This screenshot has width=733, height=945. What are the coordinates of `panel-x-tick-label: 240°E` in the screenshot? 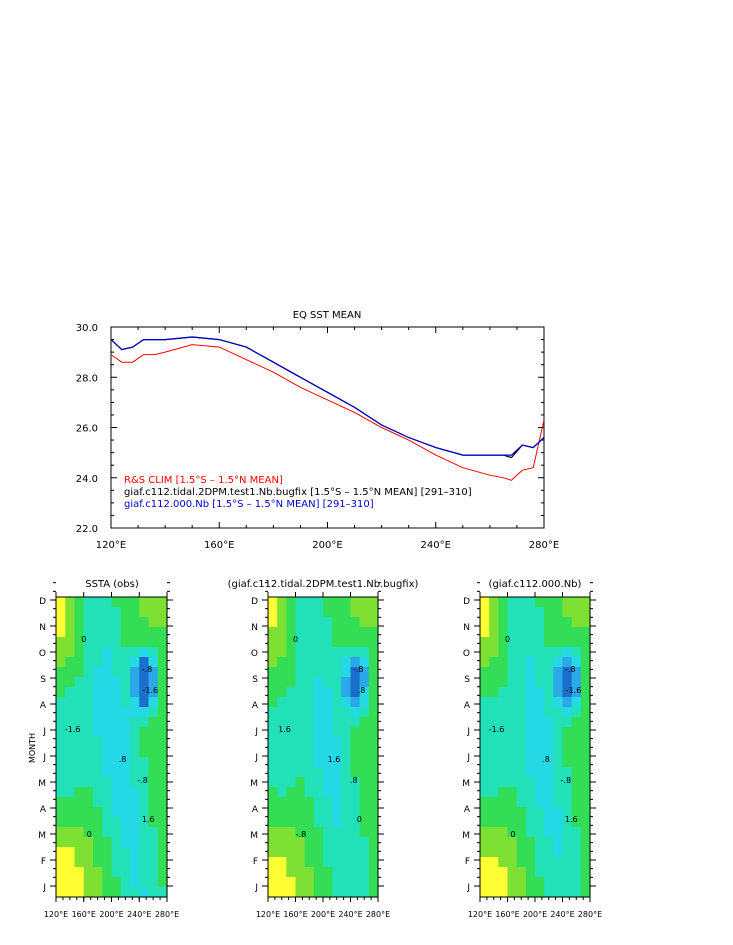 It's located at (350, 914).